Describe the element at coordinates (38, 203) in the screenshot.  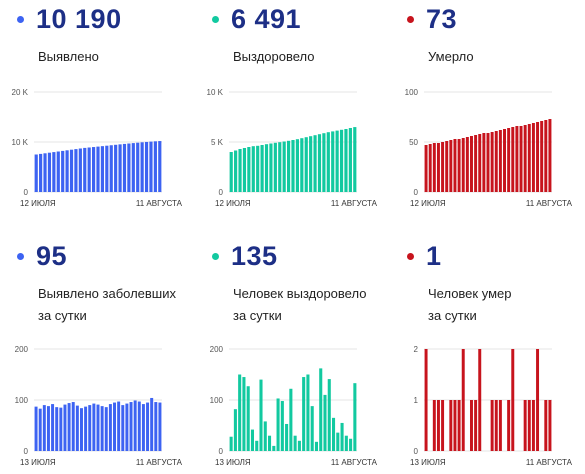
I see `x-tick-label-start: 12 ИЮЛЯ` at that location.